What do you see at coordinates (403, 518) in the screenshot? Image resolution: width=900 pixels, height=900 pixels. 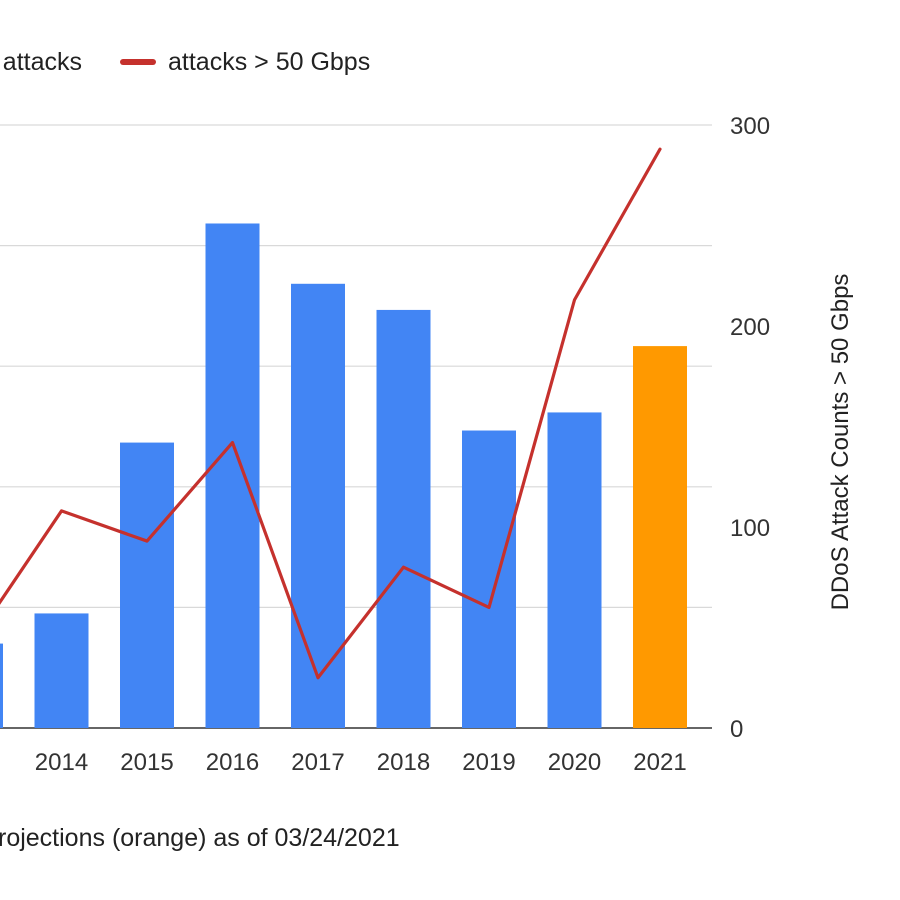 I see `bar-2018` at bounding box center [403, 518].